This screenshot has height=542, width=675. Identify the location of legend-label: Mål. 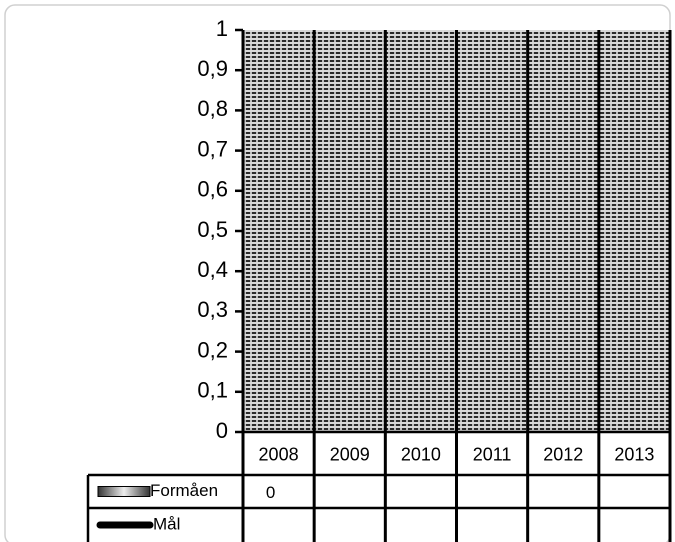
(166, 523).